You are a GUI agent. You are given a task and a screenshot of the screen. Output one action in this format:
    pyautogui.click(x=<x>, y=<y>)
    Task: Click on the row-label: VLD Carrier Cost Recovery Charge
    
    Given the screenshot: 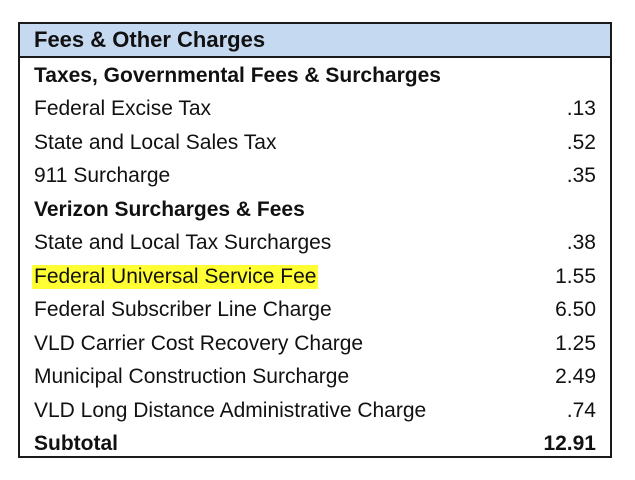 What is the action you would take?
    pyautogui.click(x=199, y=343)
    